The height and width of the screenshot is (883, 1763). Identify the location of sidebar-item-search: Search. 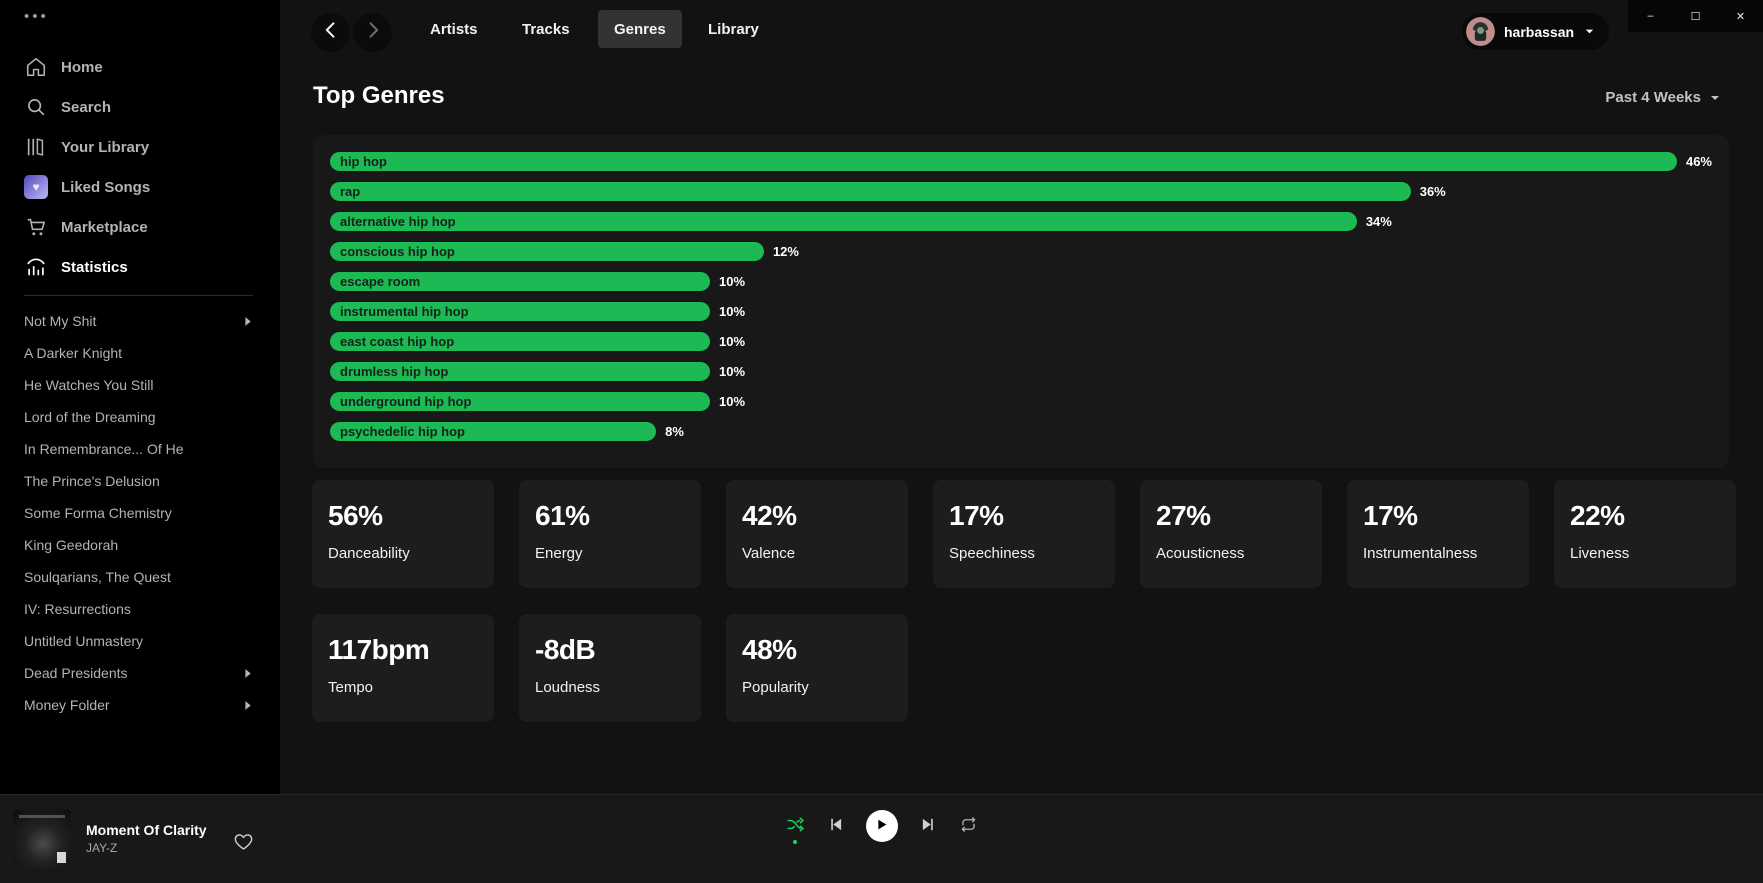
(140, 107).